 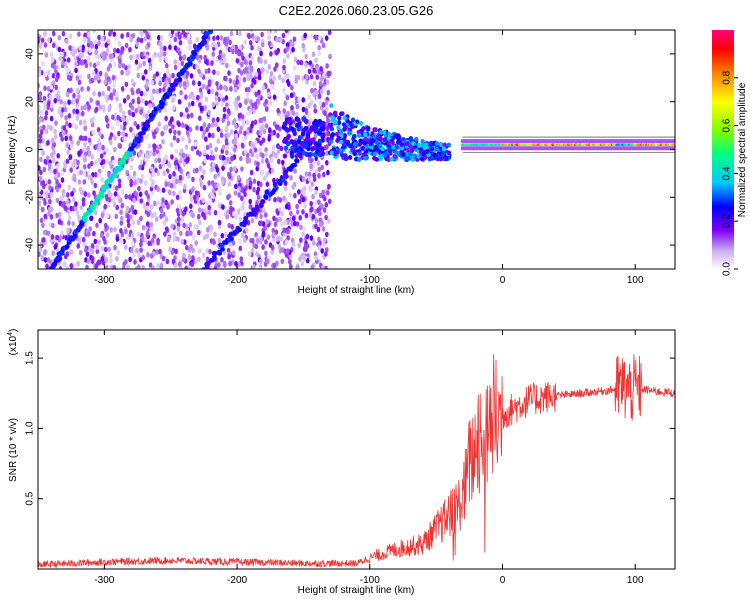 I want to click on y-tick-label: 1.0, so click(x=30, y=428).